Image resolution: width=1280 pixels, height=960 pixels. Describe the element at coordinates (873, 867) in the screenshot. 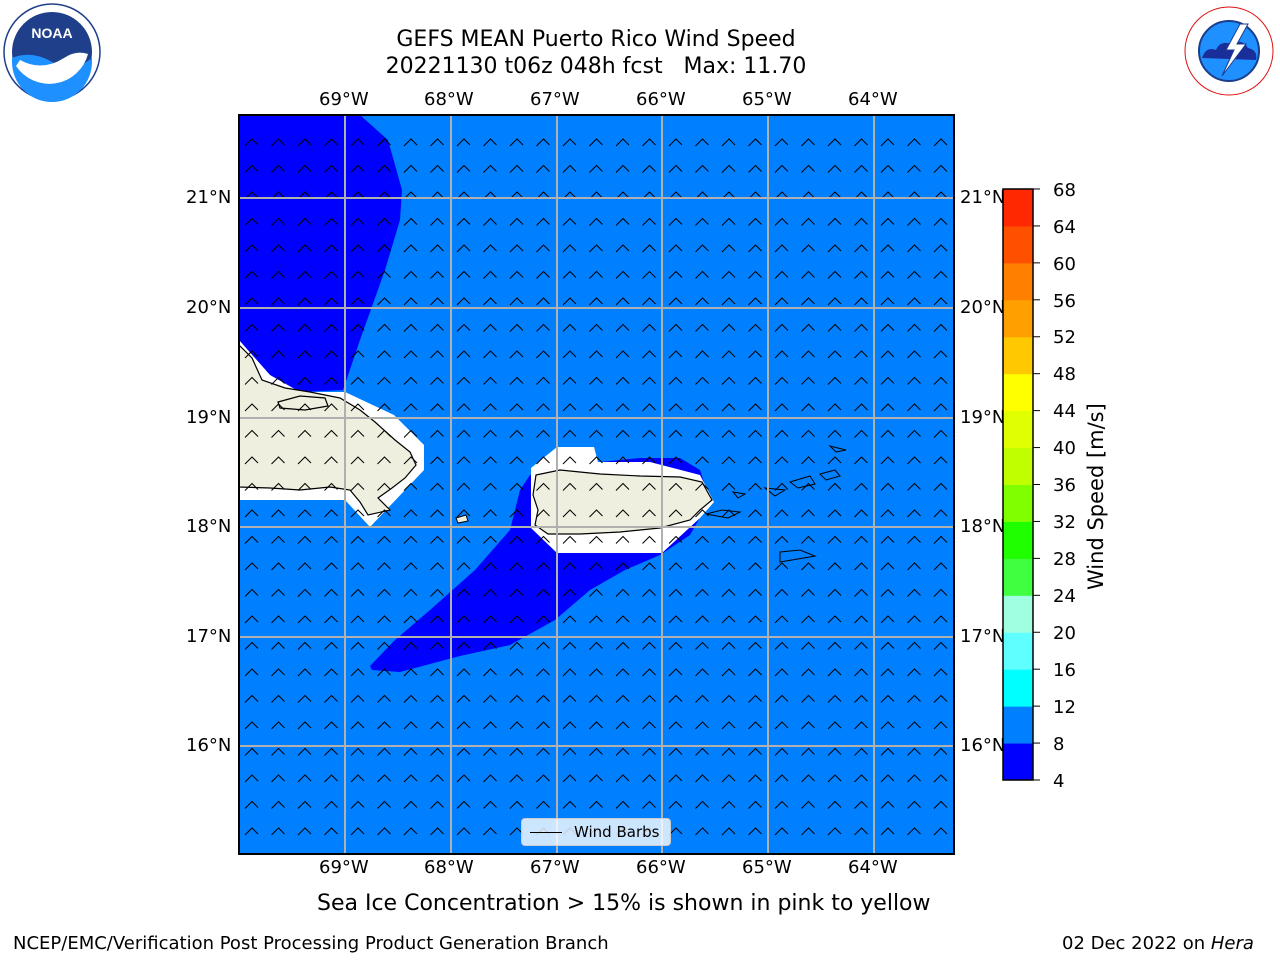

I see `lon-label-bottom: 64°W` at that location.